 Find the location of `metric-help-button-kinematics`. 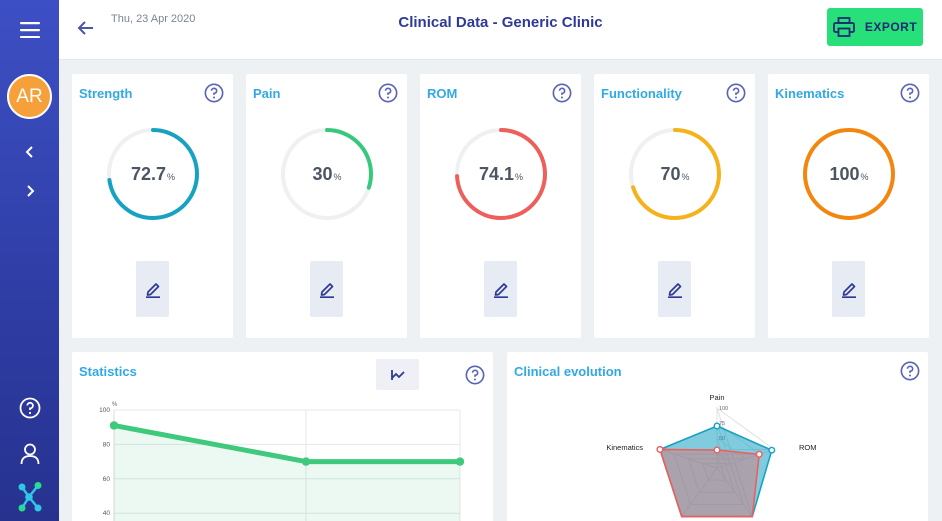

metric-help-button-kinematics is located at coordinates (910, 93).